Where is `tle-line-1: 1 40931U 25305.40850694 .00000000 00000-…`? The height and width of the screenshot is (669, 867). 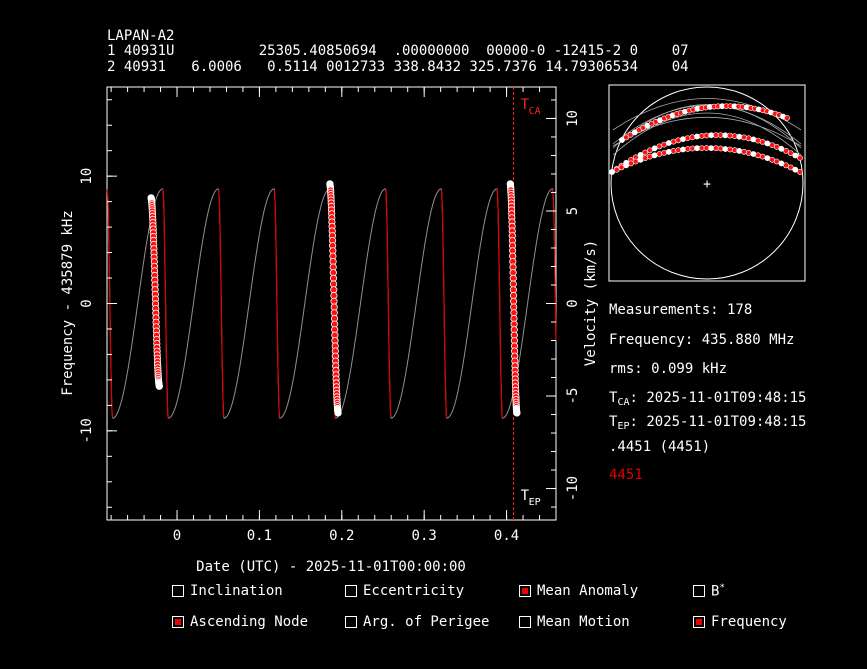 tle-line-1: 1 40931U 25305.40850694 .00000000 00000-… is located at coordinates (398, 51).